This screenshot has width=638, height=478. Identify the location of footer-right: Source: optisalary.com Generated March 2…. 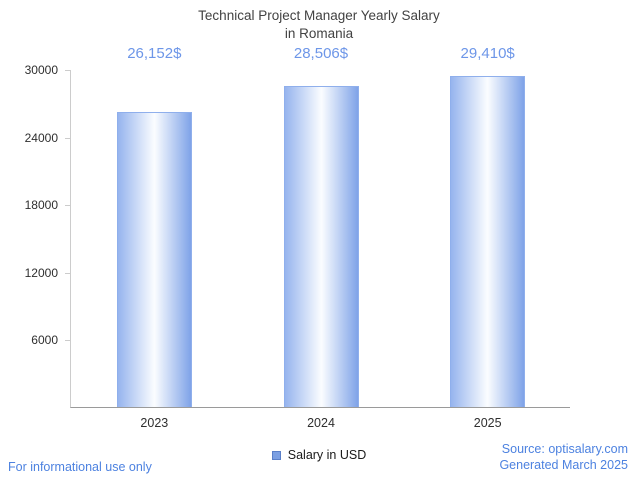
(563, 457).